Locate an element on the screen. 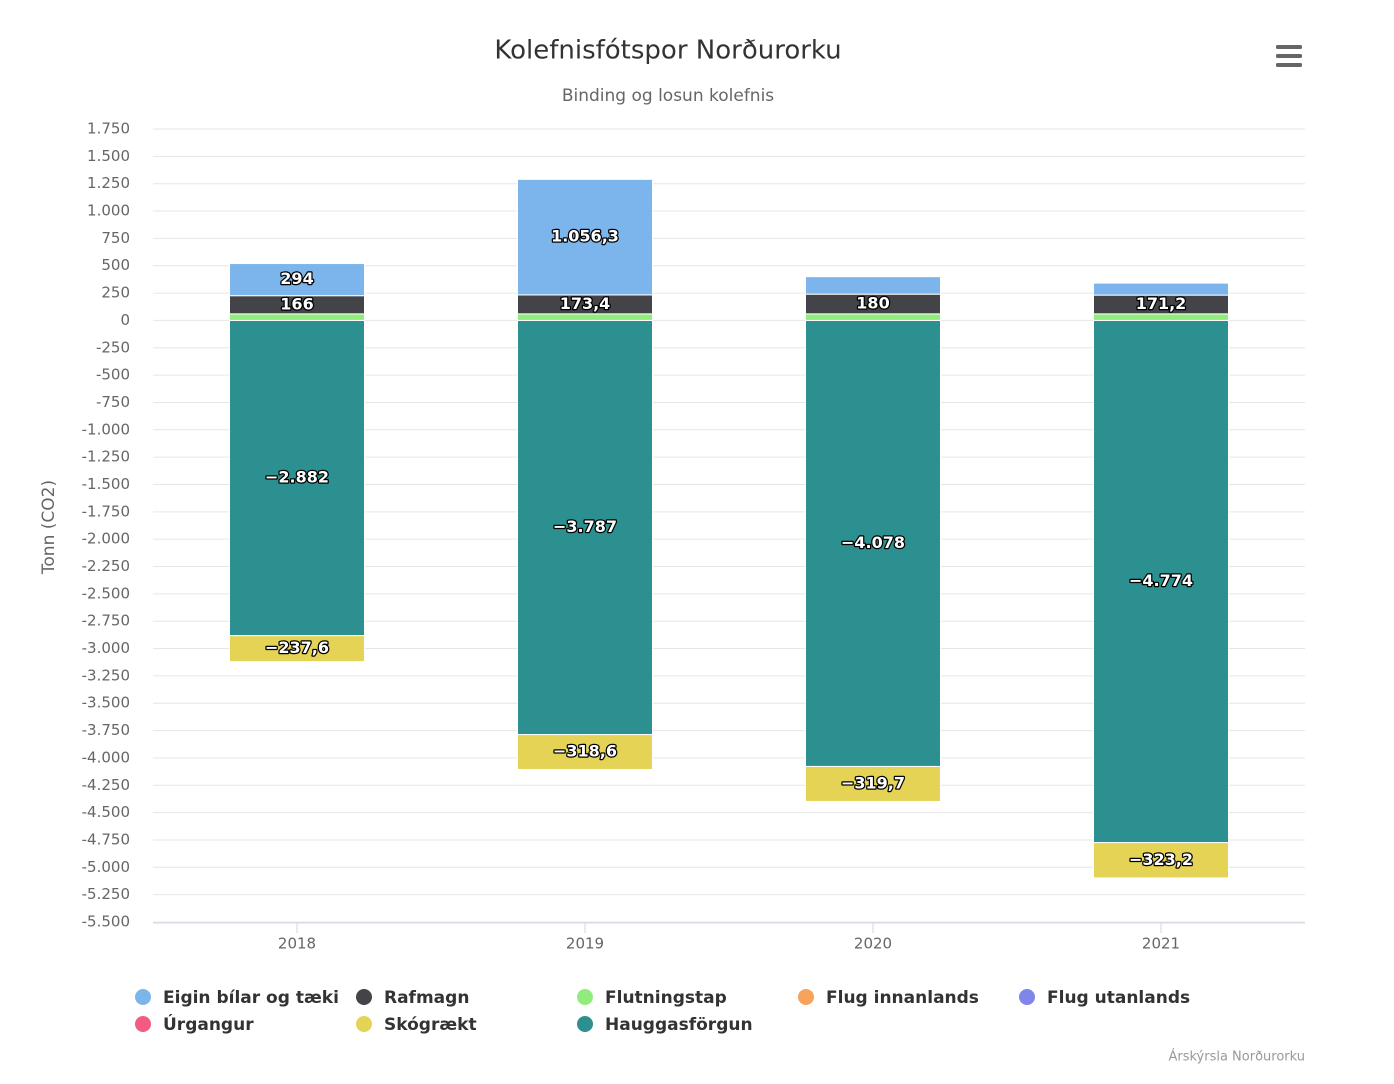 This screenshot has height=1084, width=1394. y-tick-label: -500 is located at coordinates (113, 375).